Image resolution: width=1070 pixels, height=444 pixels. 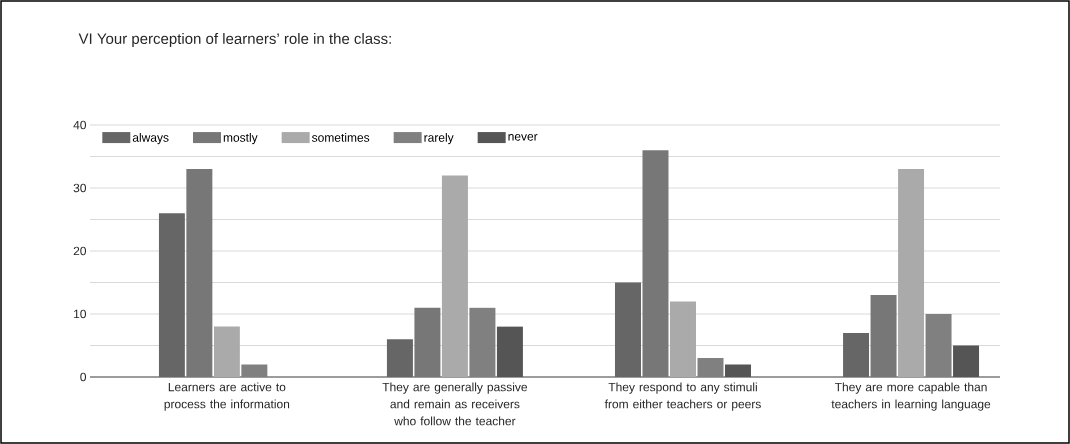 What do you see at coordinates (340, 137) in the screenshot?
I see `legend-label: sometimes` at bounding box center [340, 137].